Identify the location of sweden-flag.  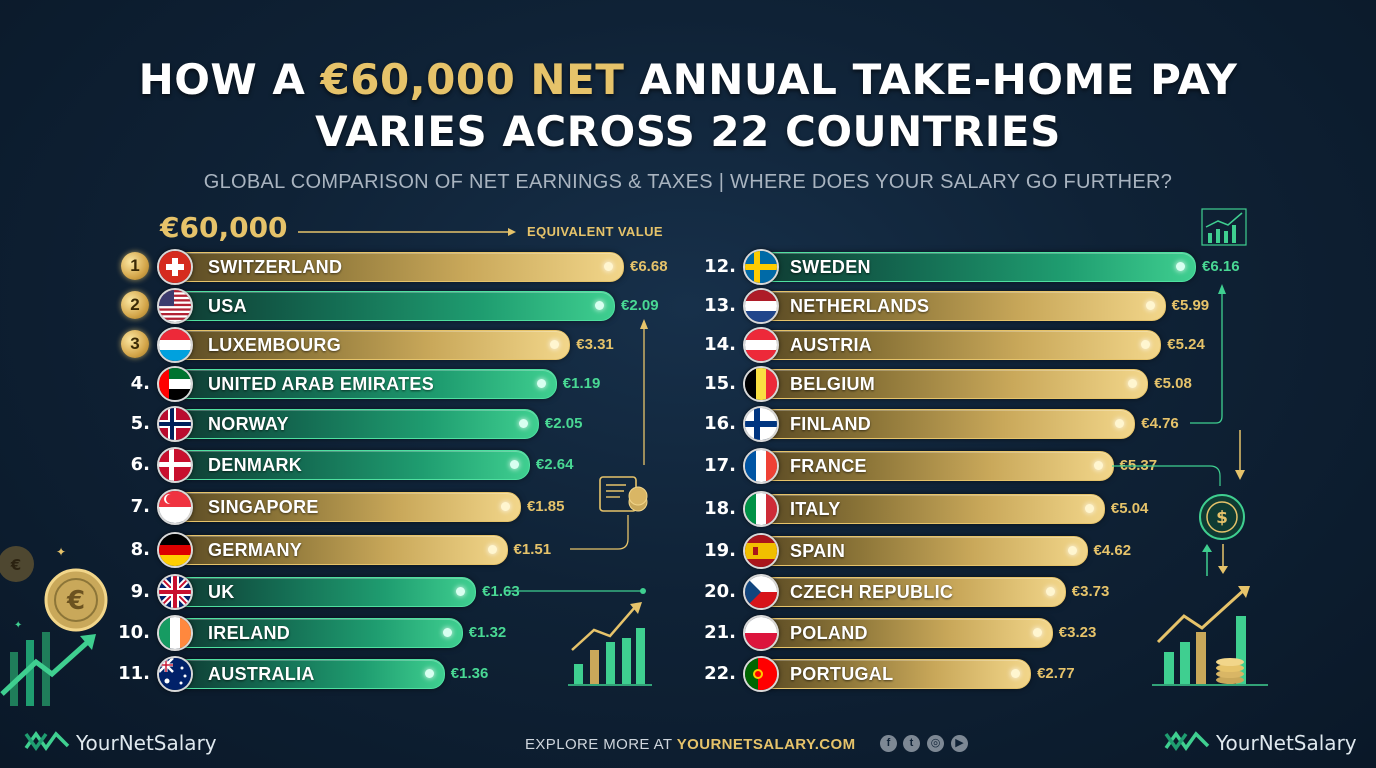
(761, 267).